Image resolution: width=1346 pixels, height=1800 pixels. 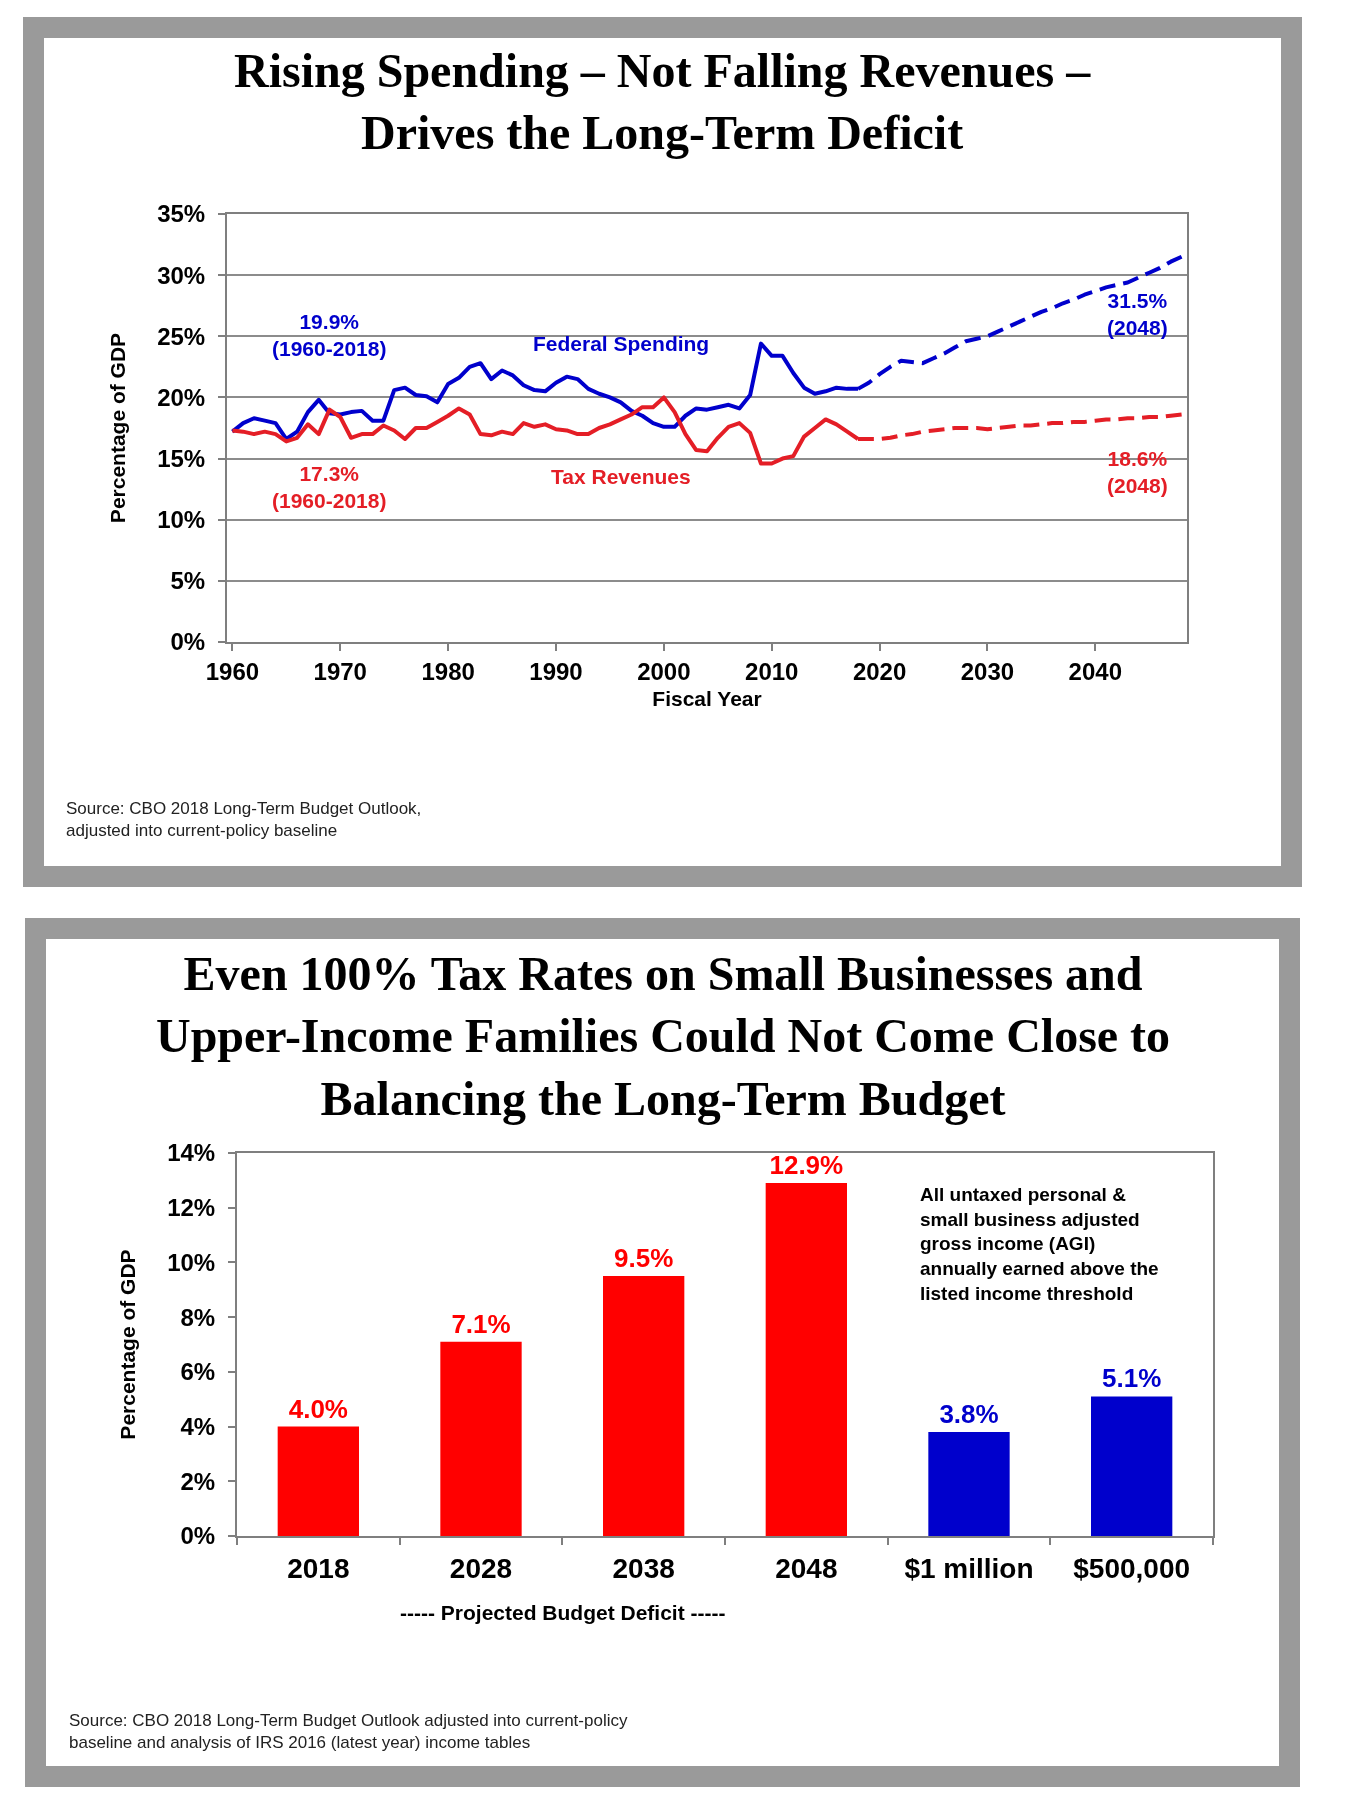 I want to click on data-label: 3.8%, so click(x=969, y=1414).